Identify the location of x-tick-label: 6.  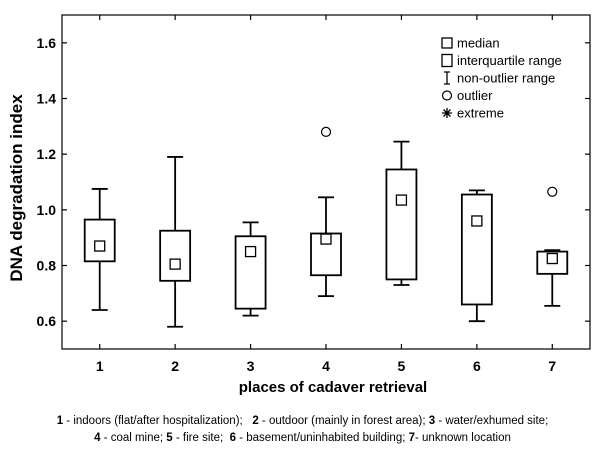
(477, 366).